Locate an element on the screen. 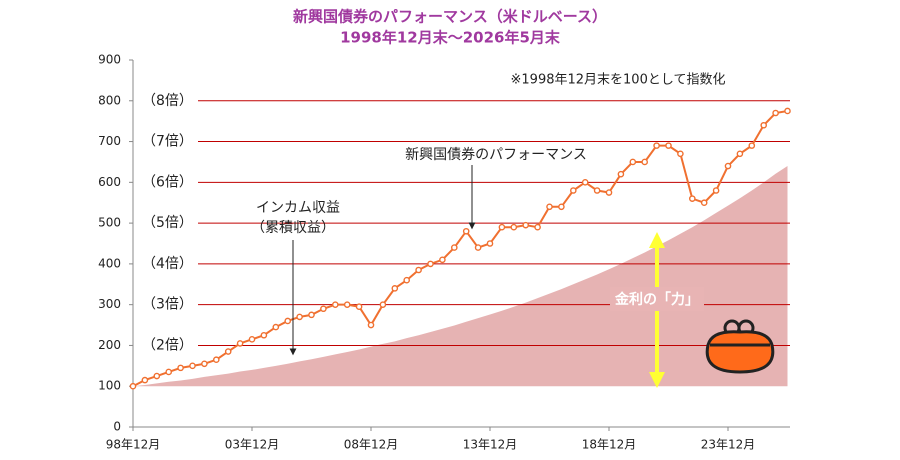  y-tick-label: 0 is located at coordinates (117, 427).